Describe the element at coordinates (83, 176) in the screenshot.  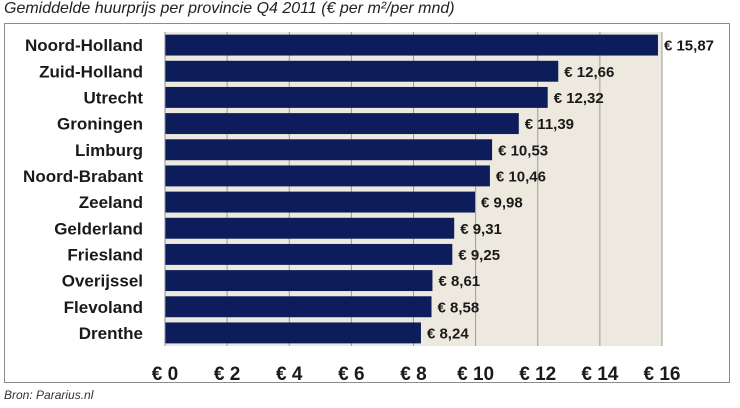
I see `category-label: Noord-Brabant` at that location.